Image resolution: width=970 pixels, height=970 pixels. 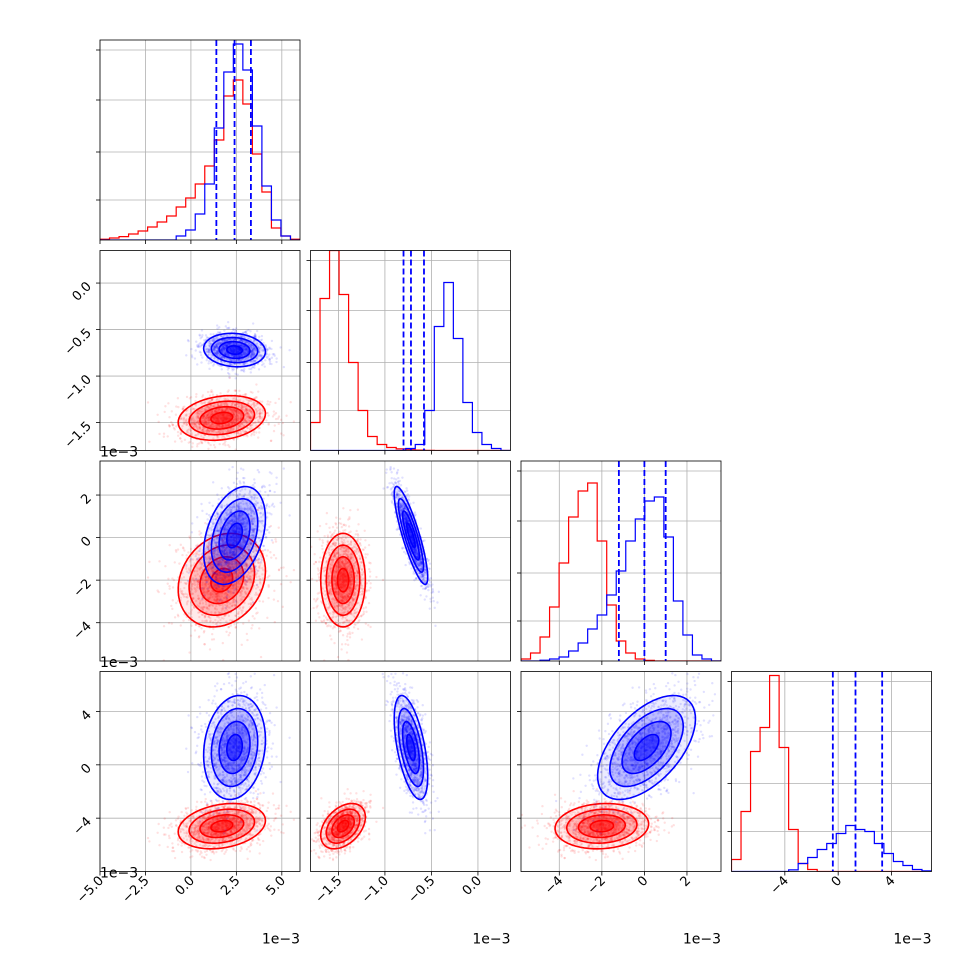 I want to click on red-histogram, so click(x=200, y=159).